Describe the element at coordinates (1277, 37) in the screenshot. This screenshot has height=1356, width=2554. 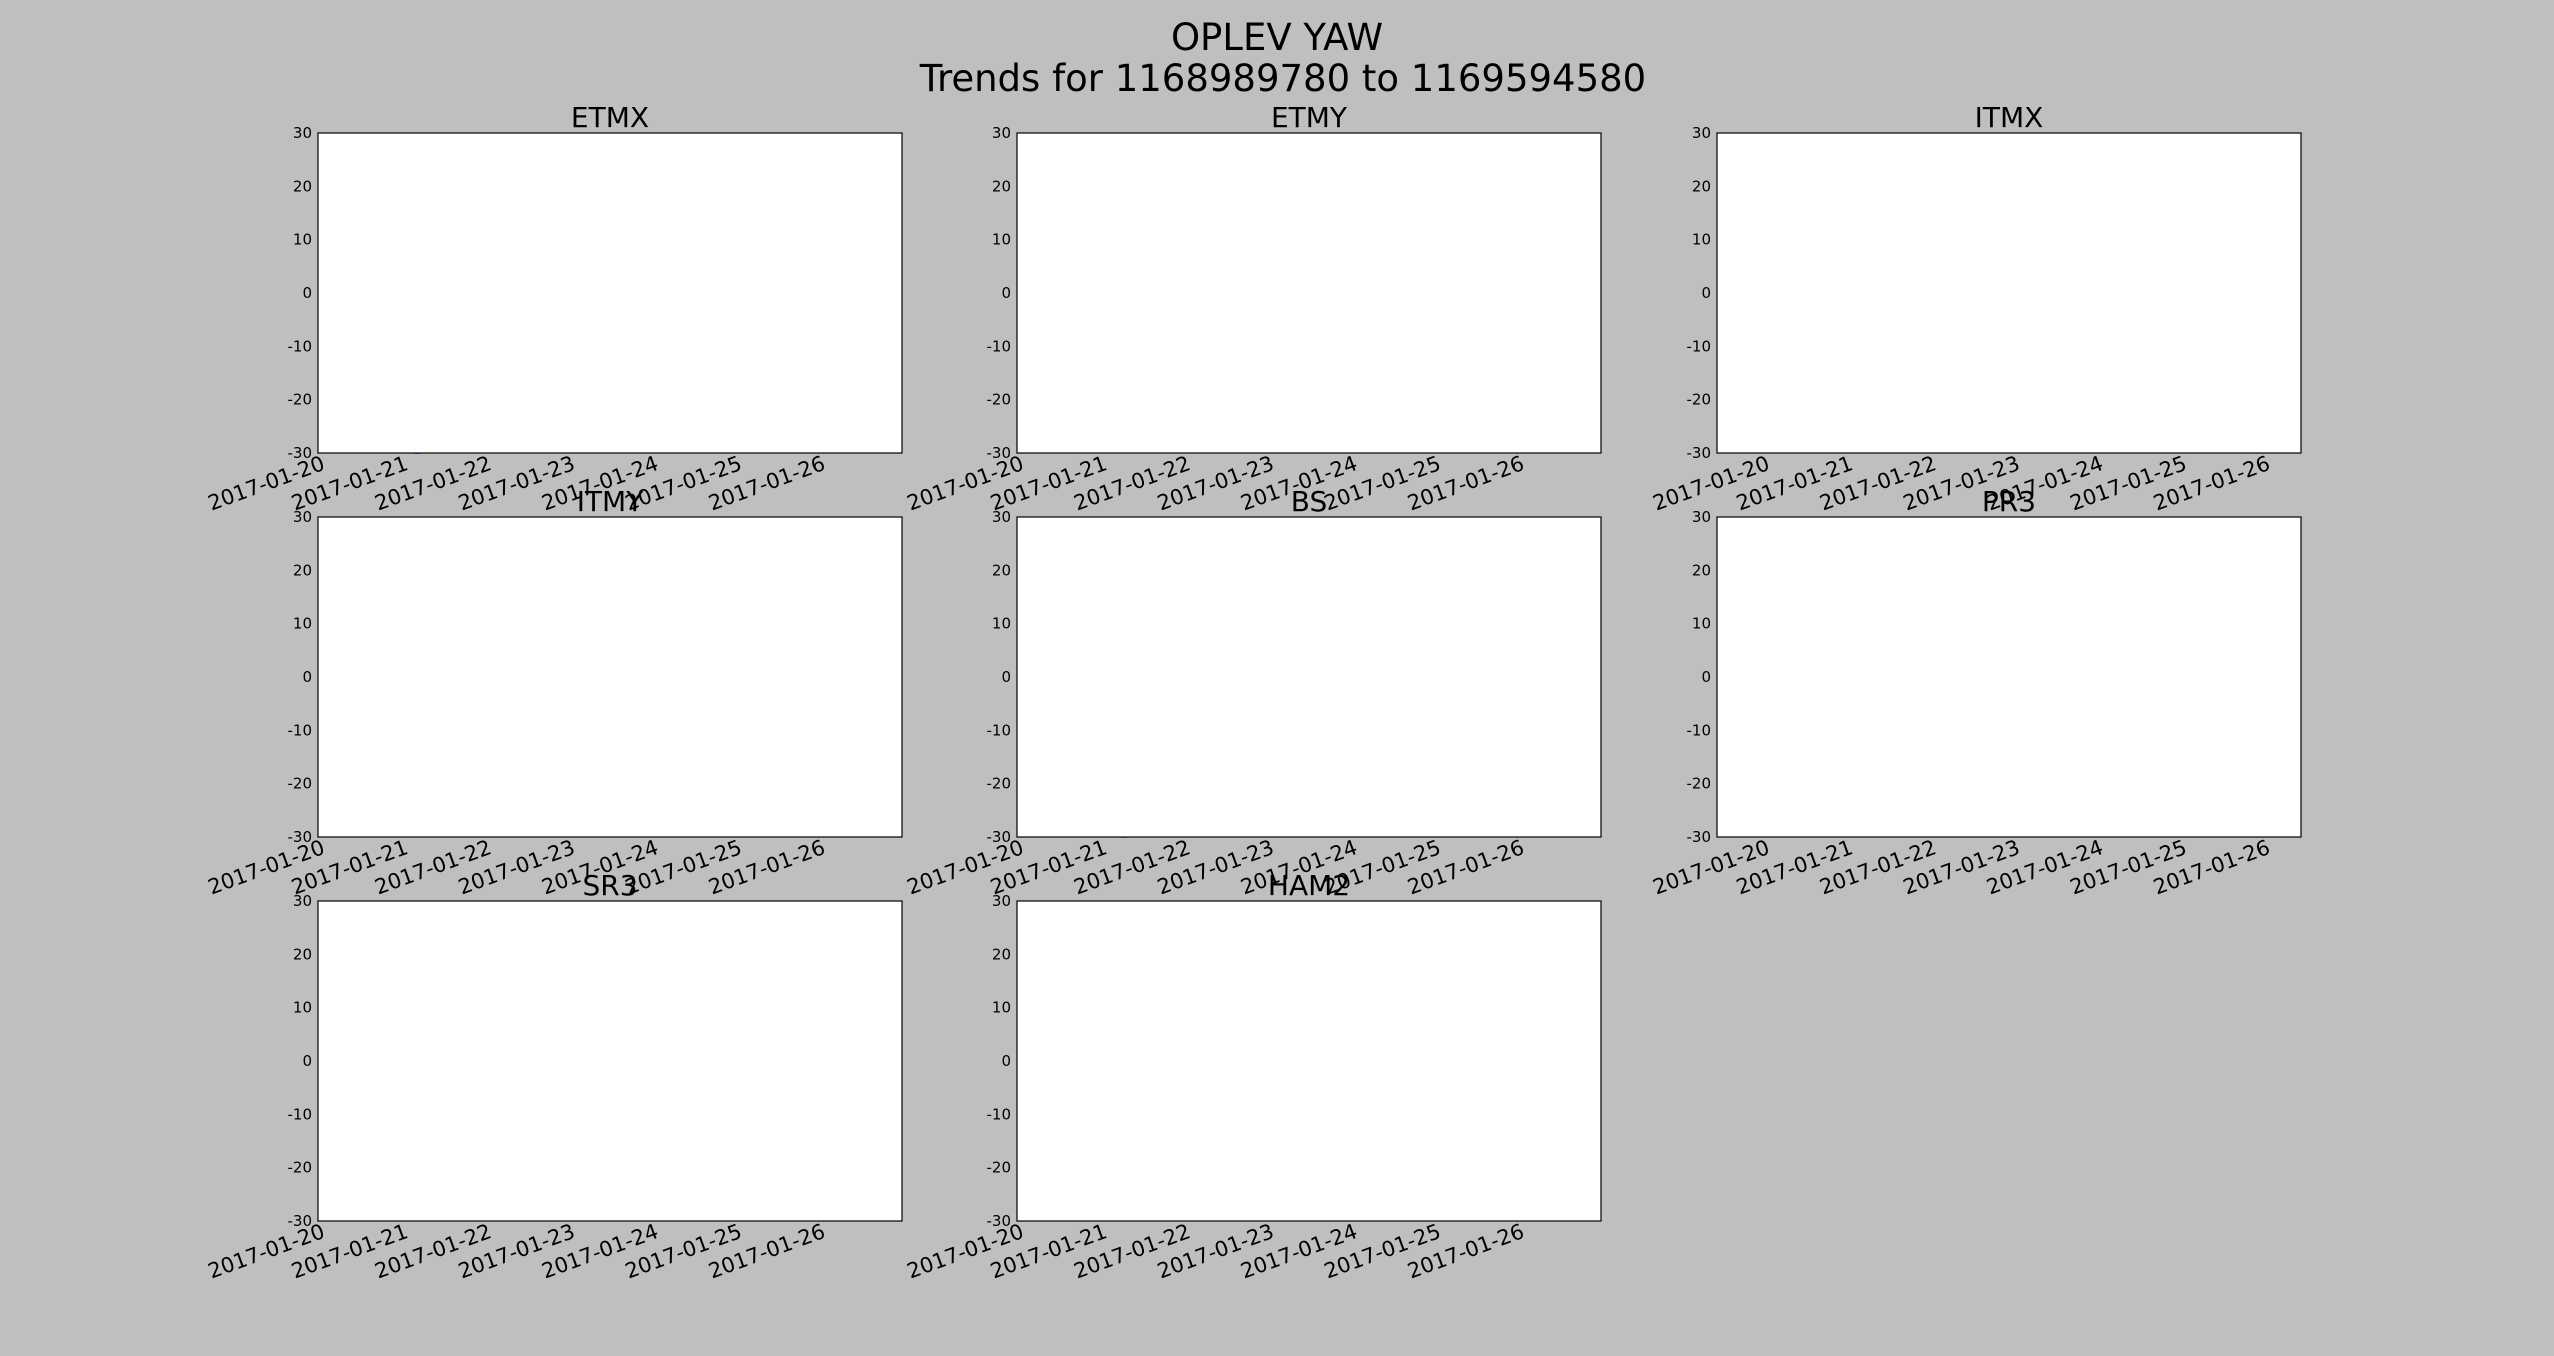
I see `figure-title: OPLEV YAW` at that location.